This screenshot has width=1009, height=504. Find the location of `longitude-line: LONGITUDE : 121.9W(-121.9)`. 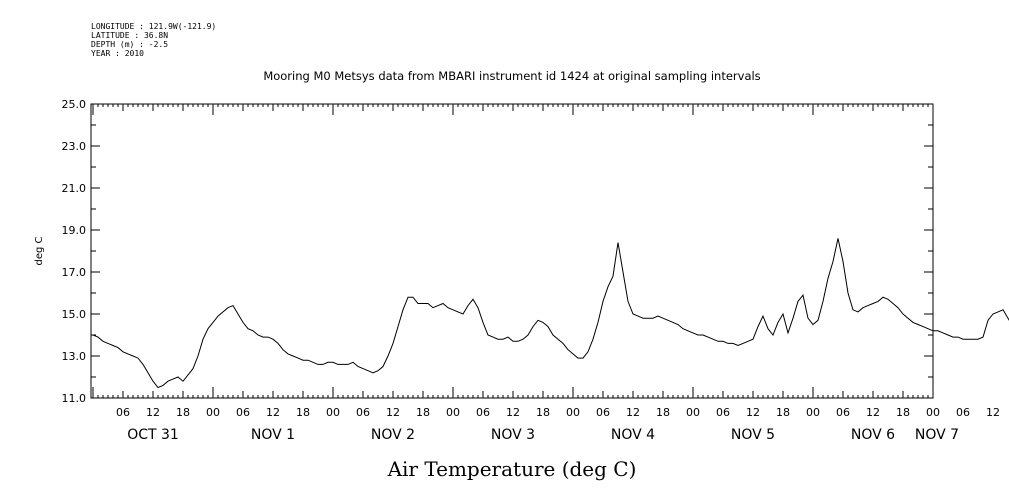

longitude-line: LONGITUDE : 121.9W(-121.9) is located at coordinates (154, 26).